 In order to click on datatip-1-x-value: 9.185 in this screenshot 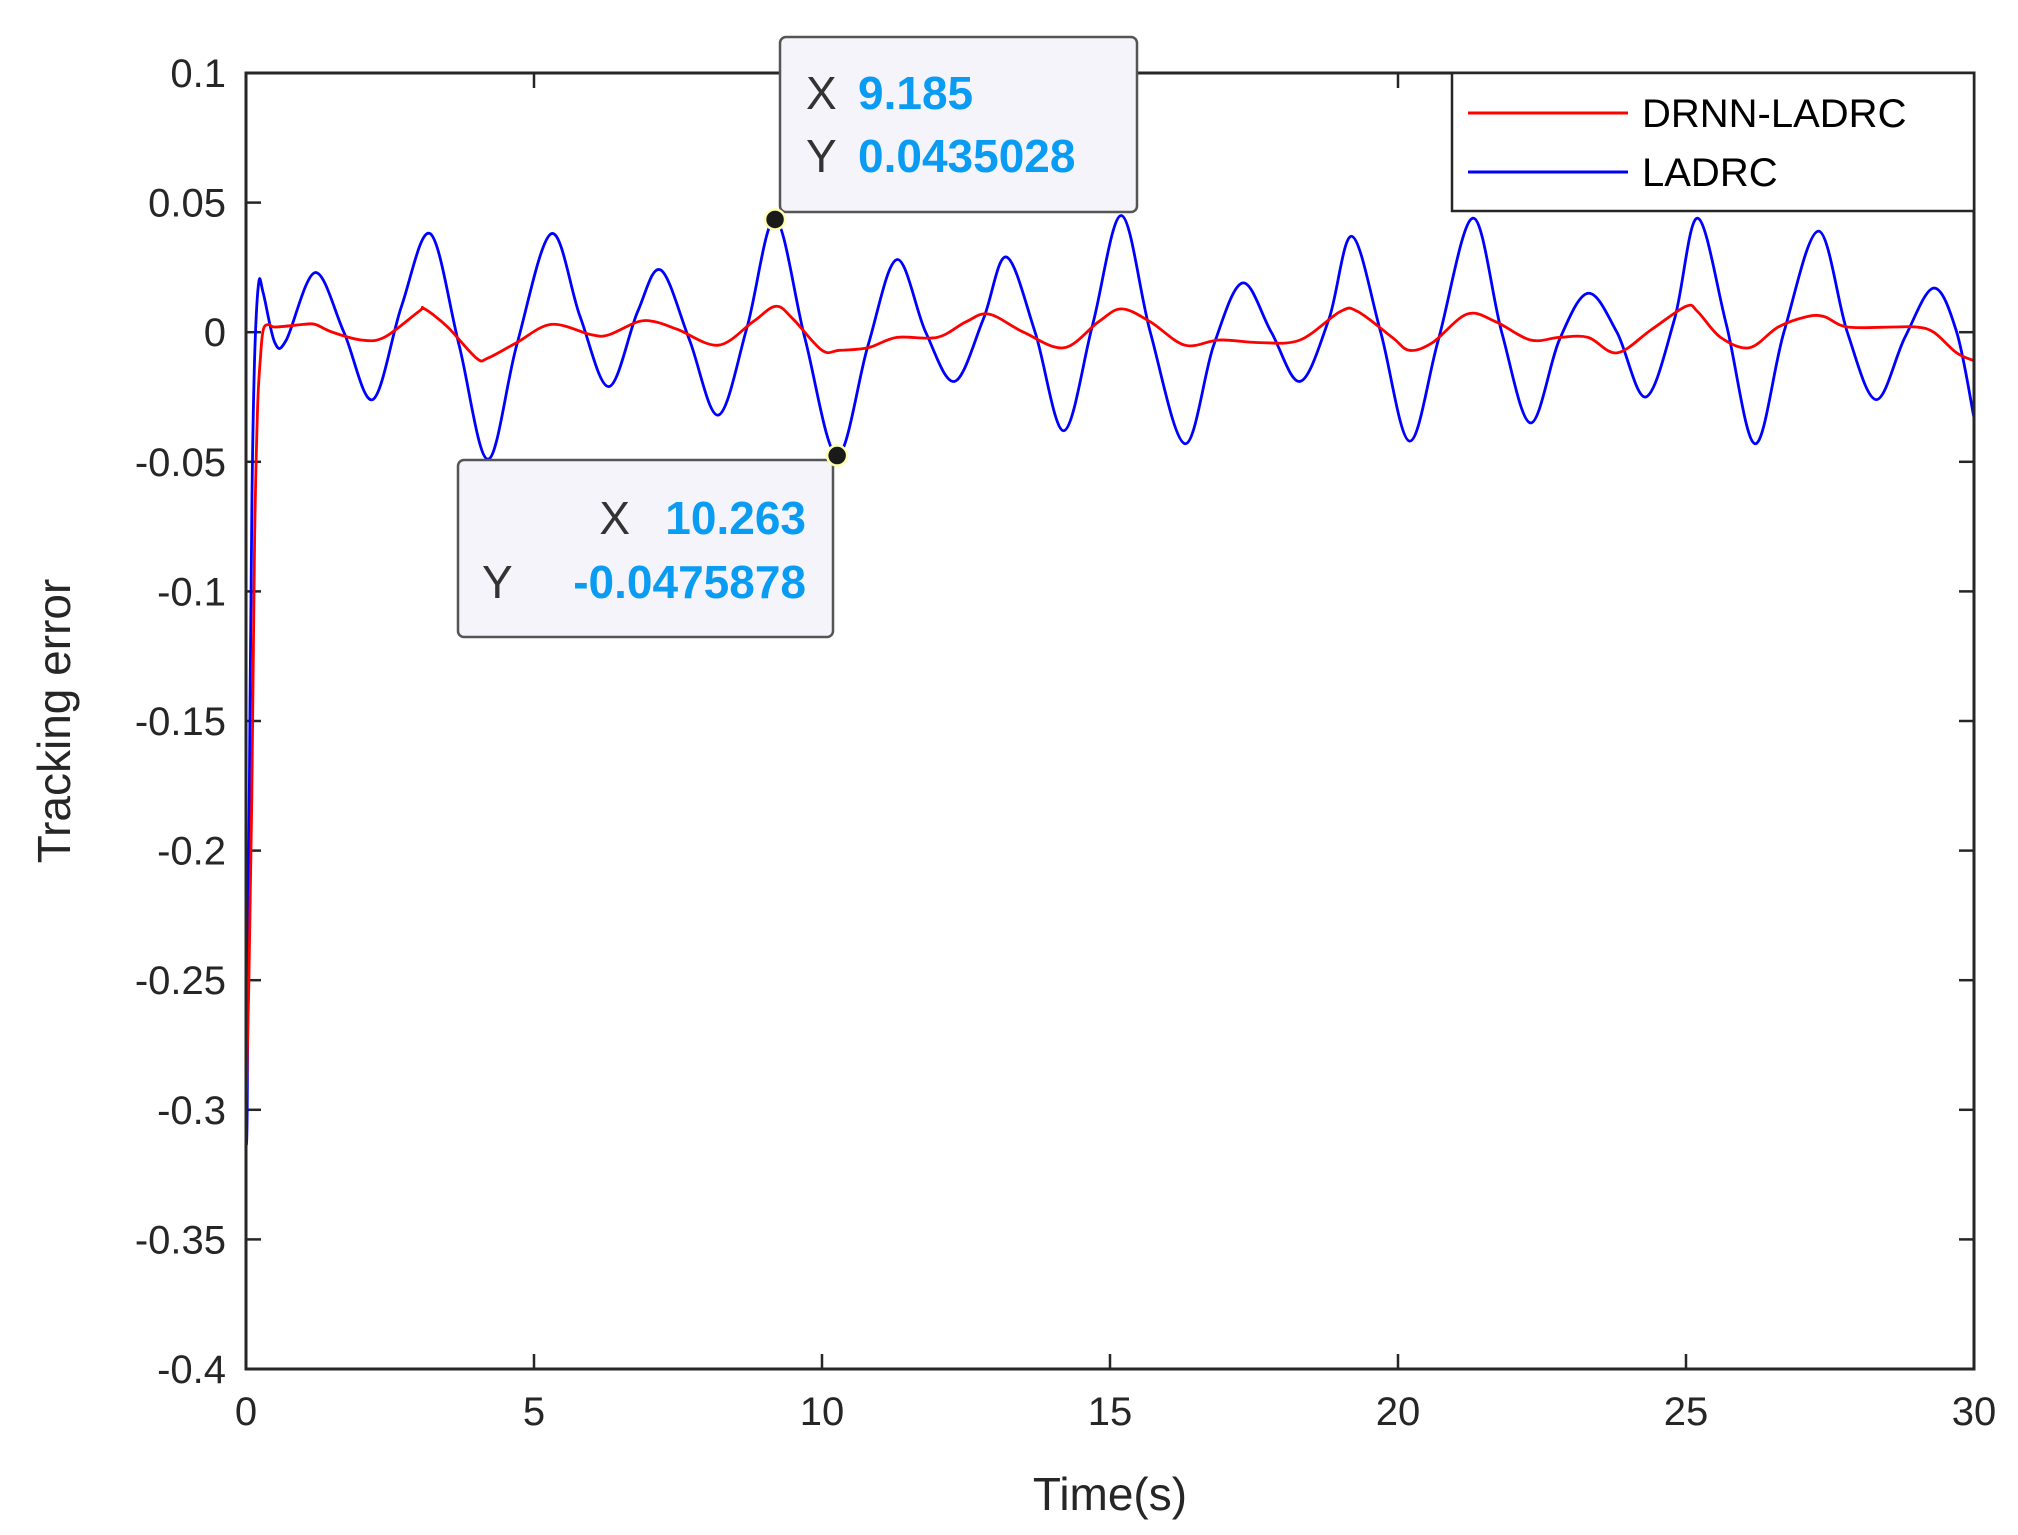, I will do `click(915, 93)`.